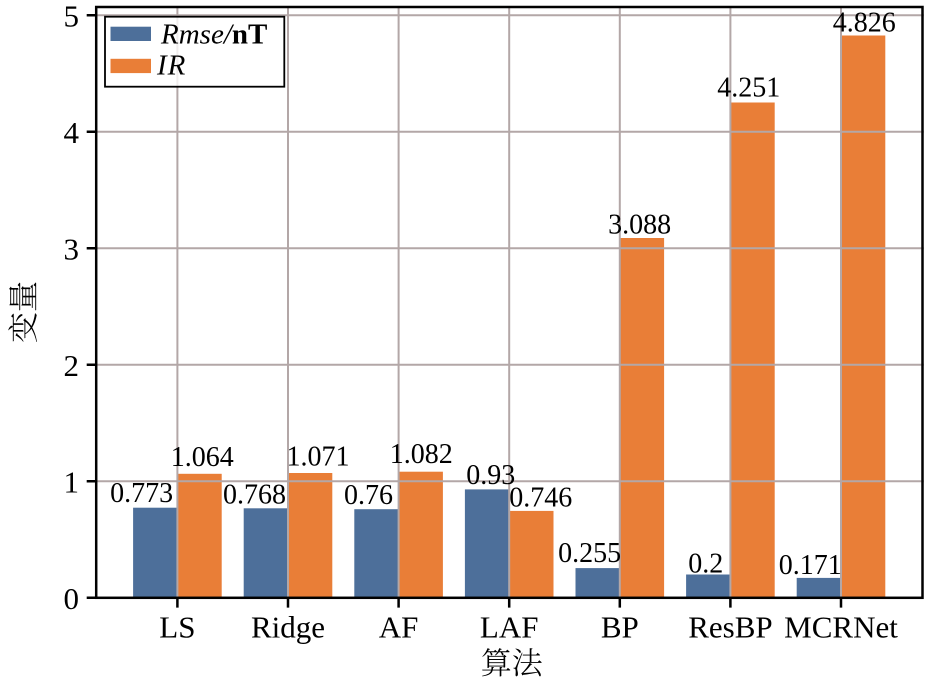  Describe the element at coordinates (72, 132) in the screenshot. I see `svg-text: 4` at that location.